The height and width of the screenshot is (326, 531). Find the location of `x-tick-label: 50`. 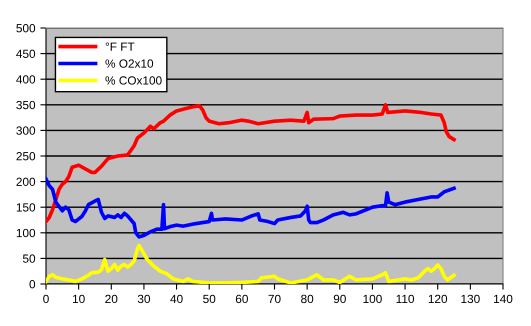

x-tick-label: 50 is located at coordinates (209, 299).